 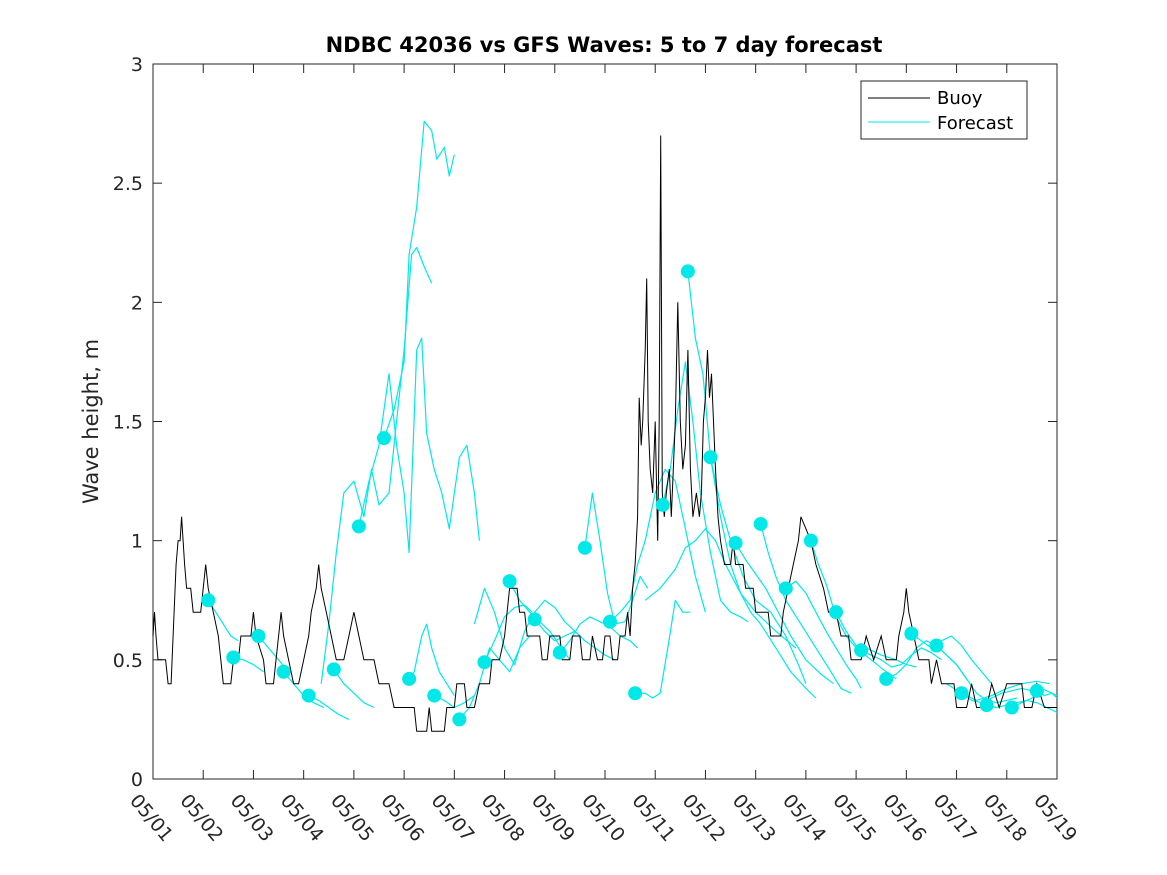 I want to click on legend-box, so click(x=944, y=110).